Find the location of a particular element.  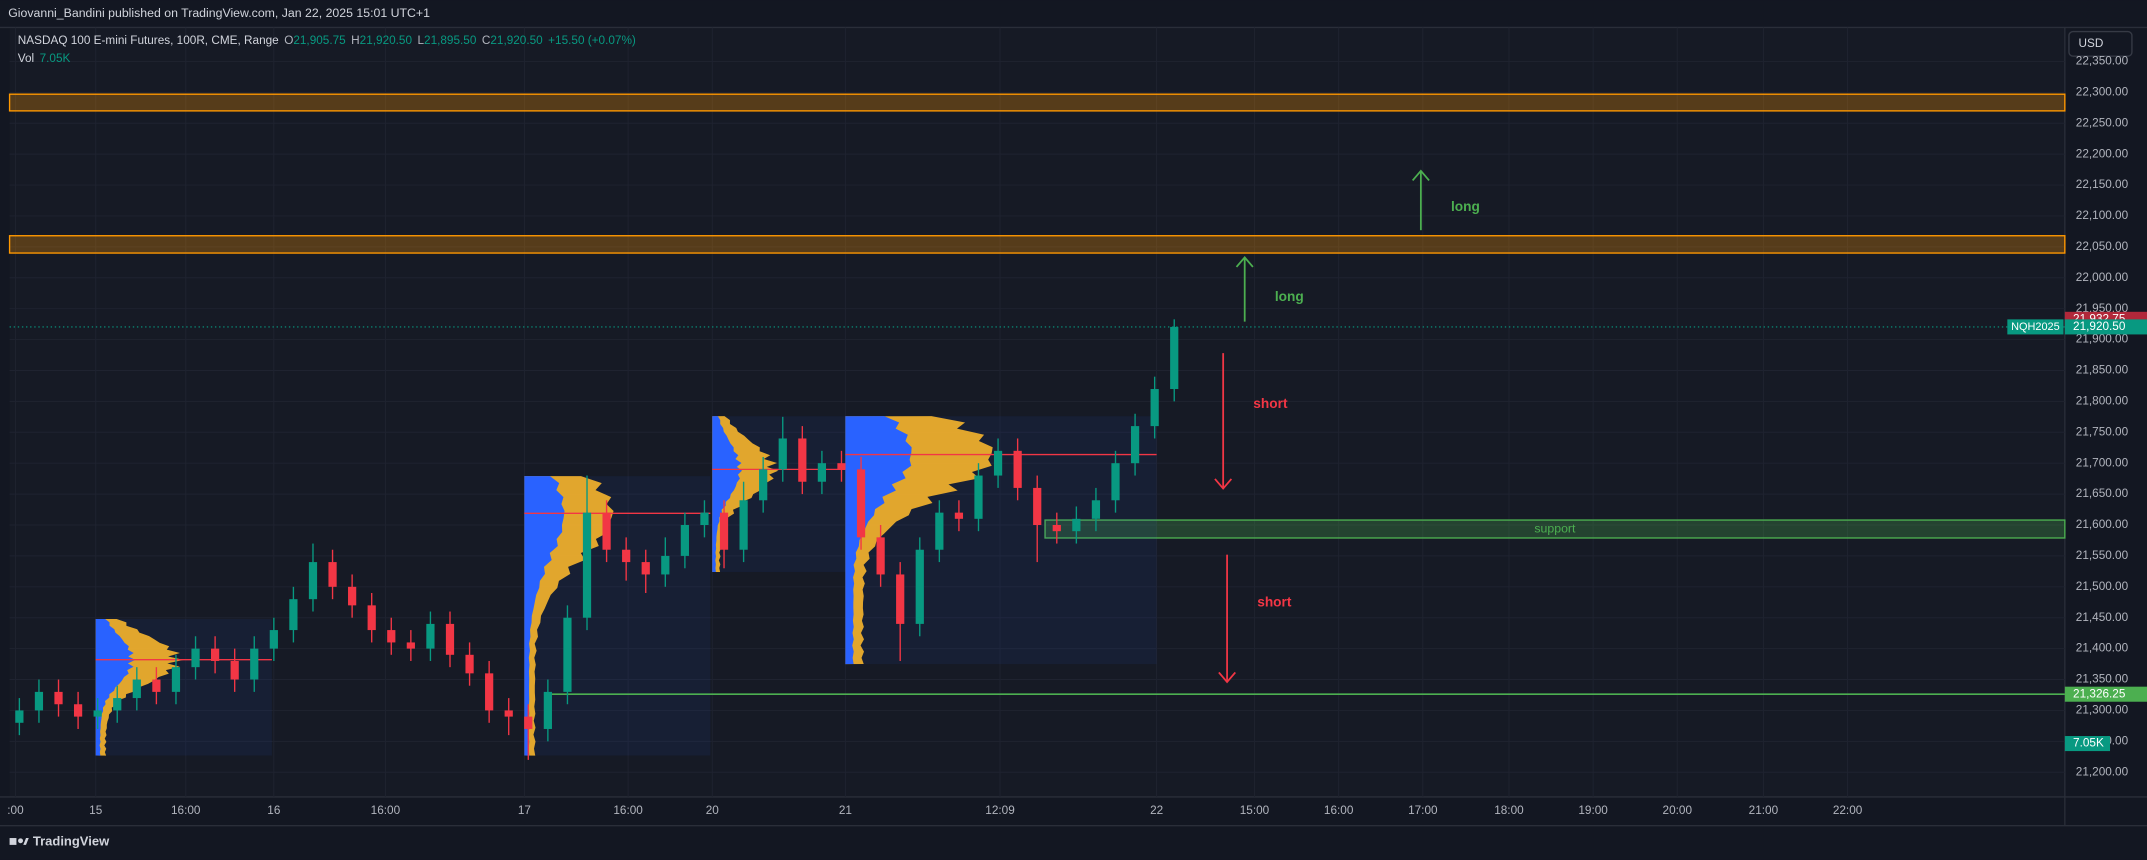

legend-key: L is located at coordinates (420, 40).